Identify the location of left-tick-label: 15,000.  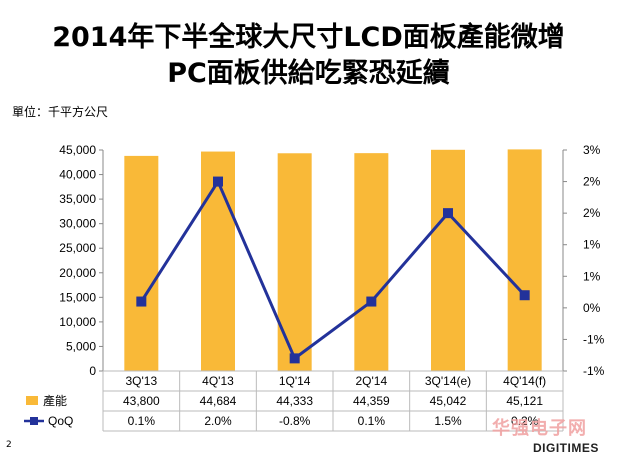
(77, 297).